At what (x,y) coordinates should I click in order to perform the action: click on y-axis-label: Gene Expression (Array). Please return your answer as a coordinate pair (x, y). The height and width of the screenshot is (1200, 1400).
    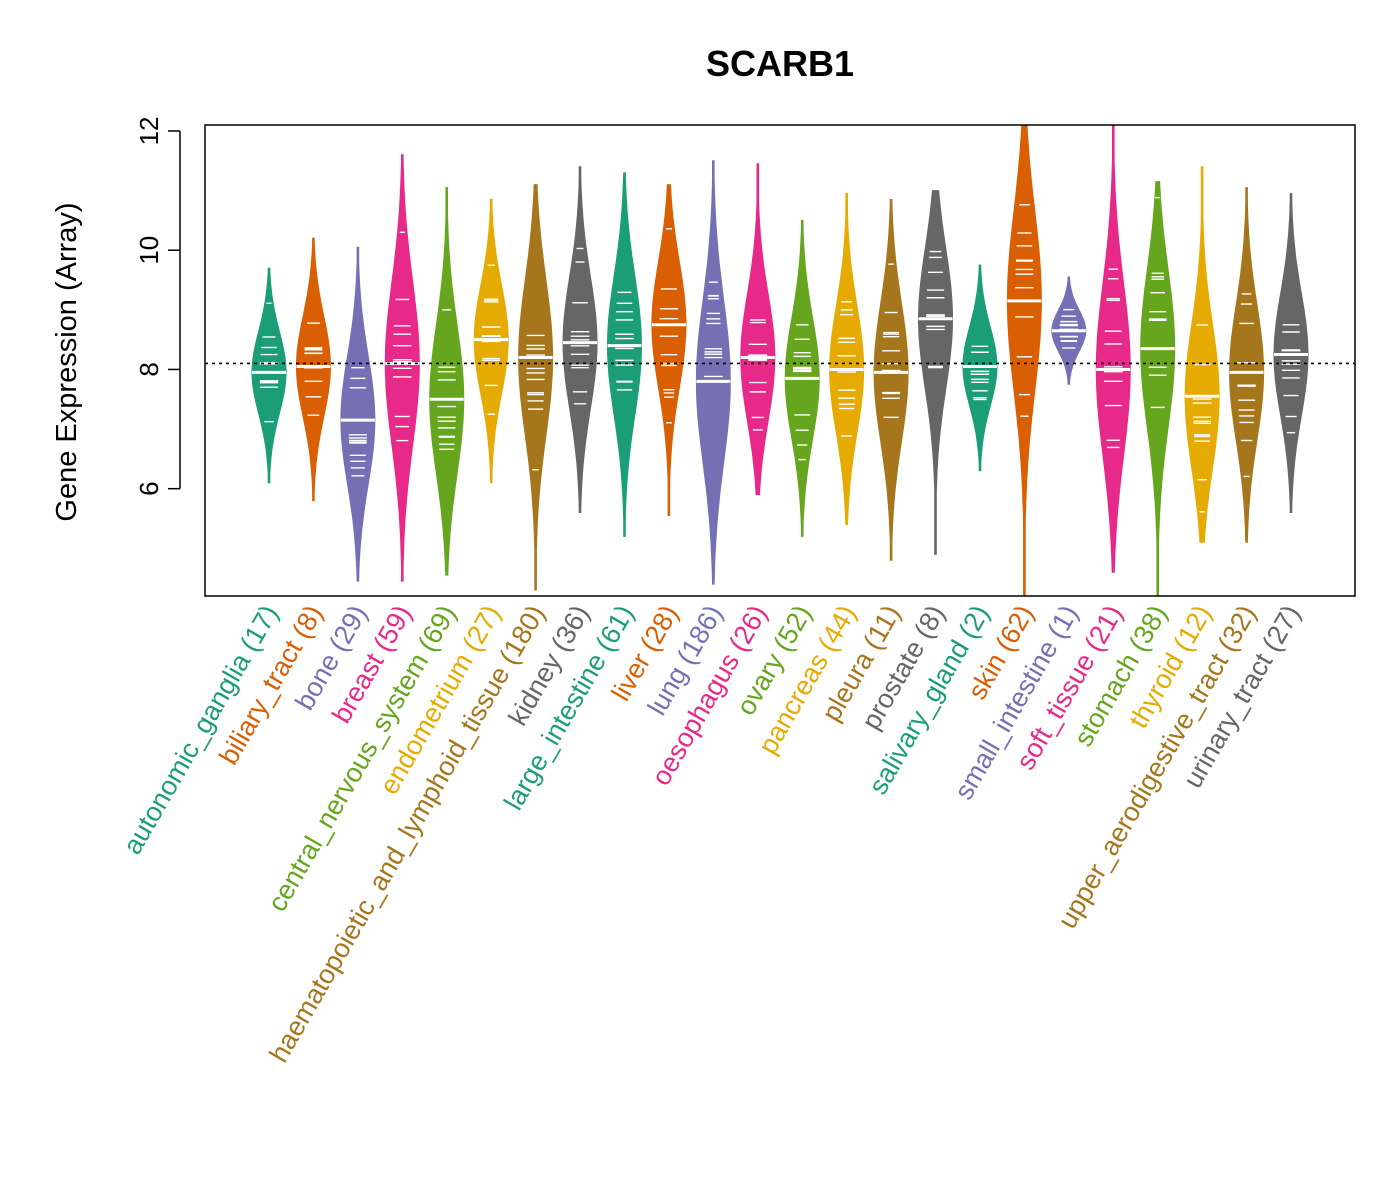
    Looking at the image, I should click on (67, 361).